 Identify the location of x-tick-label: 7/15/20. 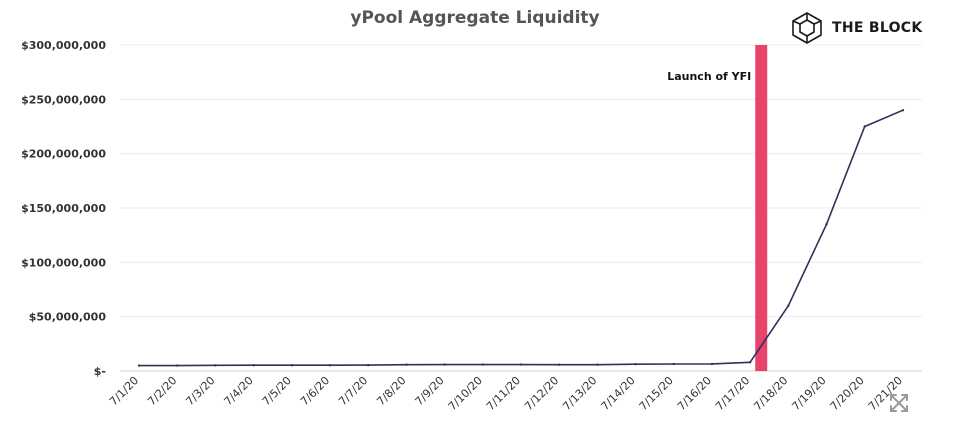
(656, 393).